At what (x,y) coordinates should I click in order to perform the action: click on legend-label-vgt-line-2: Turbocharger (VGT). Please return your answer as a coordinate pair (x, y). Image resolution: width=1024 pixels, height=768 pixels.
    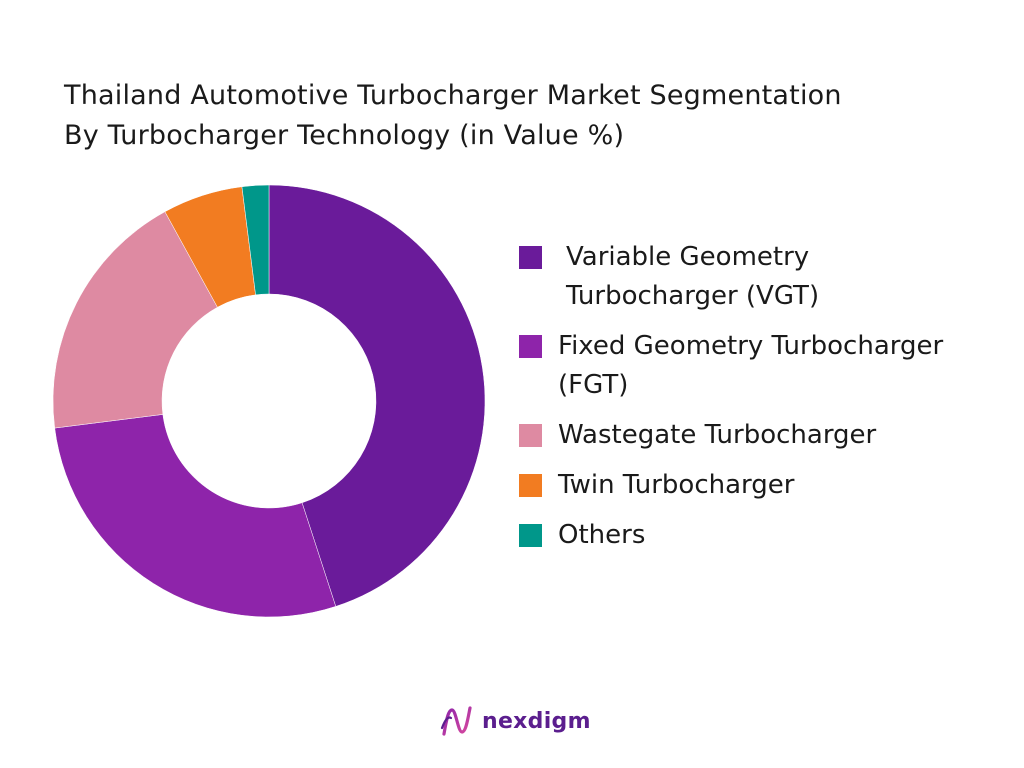
    Looking at the image, I should click on (693, 296).